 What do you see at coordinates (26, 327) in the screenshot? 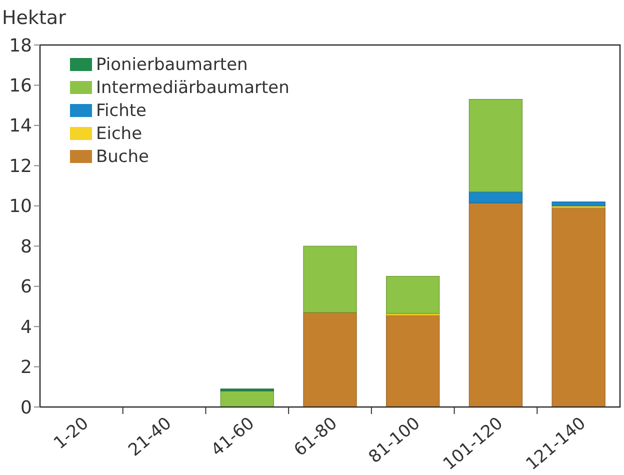
I see `y-tick-label: 4` at bounding box center [26, 327].